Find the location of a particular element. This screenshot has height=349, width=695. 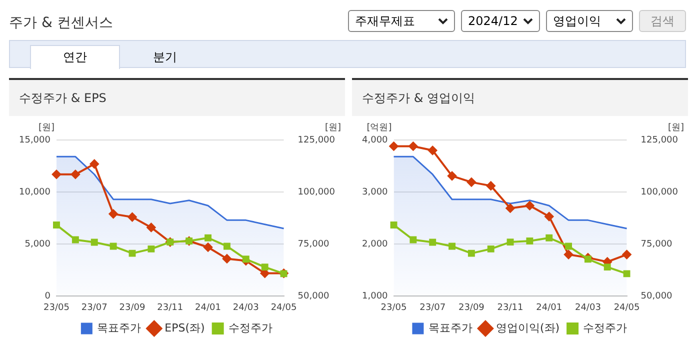

legend-label: EPS(좌) is located at coordinates (184, 327).